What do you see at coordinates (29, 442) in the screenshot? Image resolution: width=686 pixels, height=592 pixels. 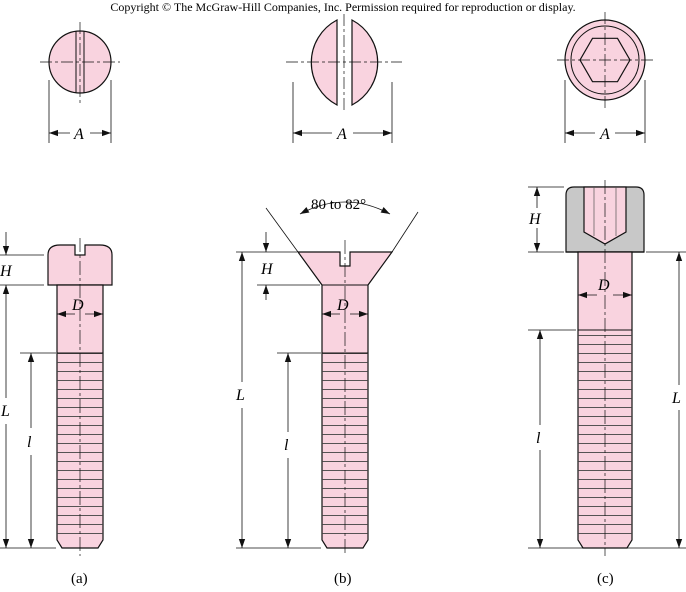 I see `label-a-l: l` at bounding box center [29, 442].